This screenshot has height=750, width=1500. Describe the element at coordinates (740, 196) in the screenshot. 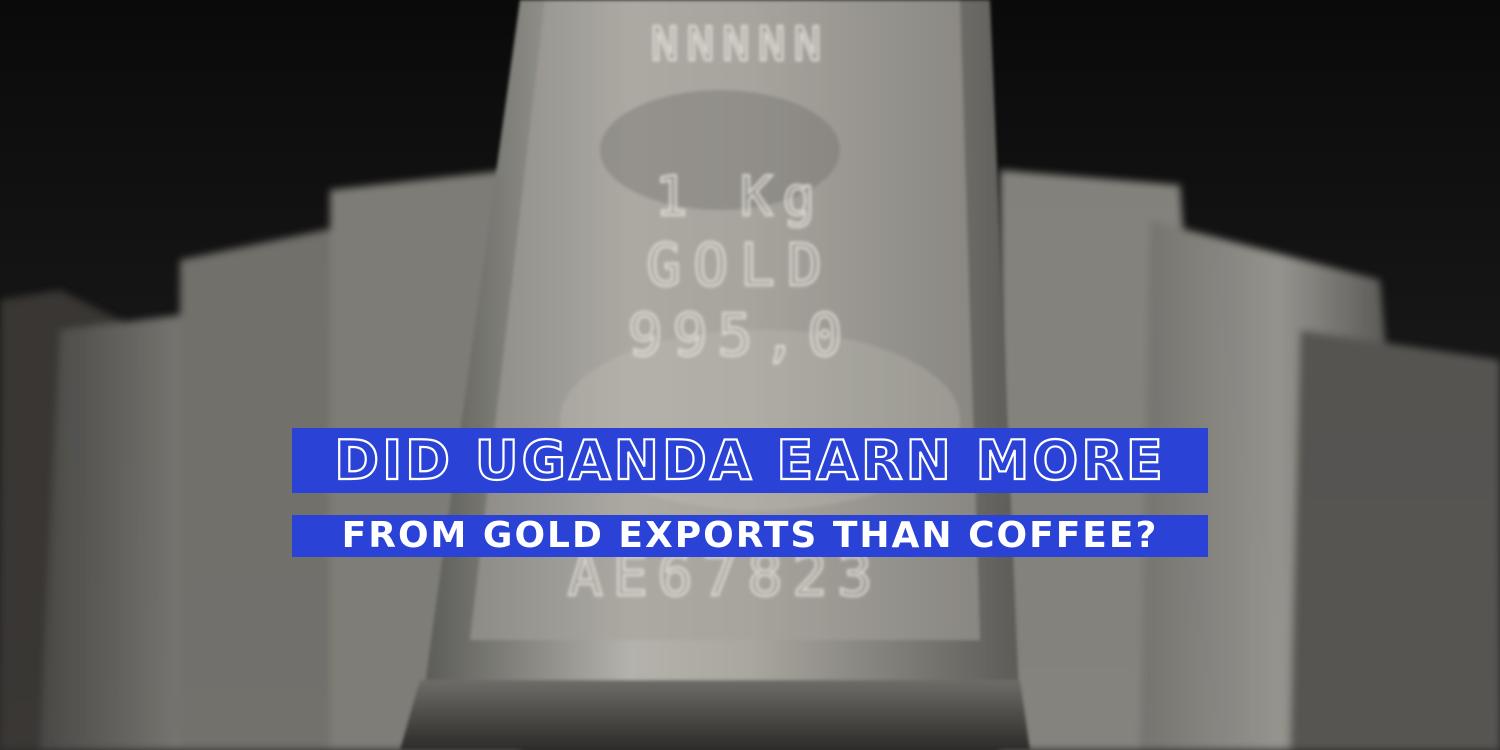

I see `svg-text: 1 Kg` at that location.